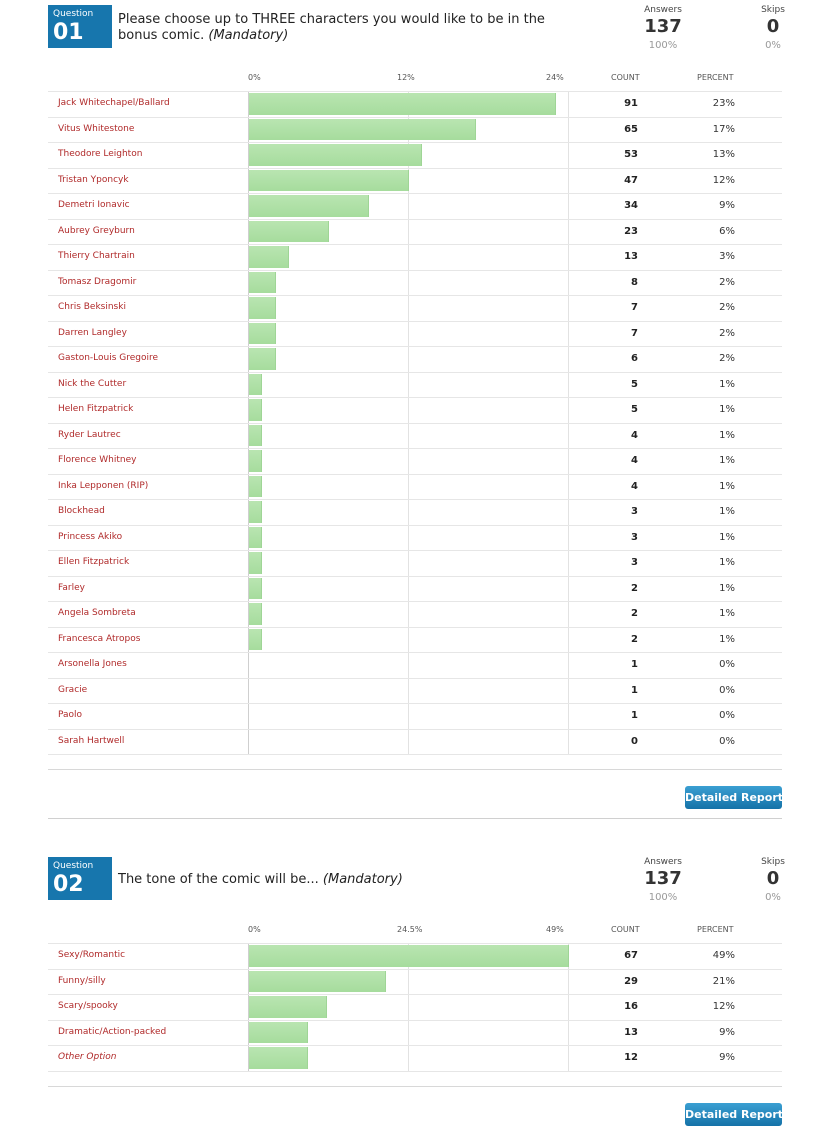  I want to click on answers-percent: 100%, so click(663, 897).